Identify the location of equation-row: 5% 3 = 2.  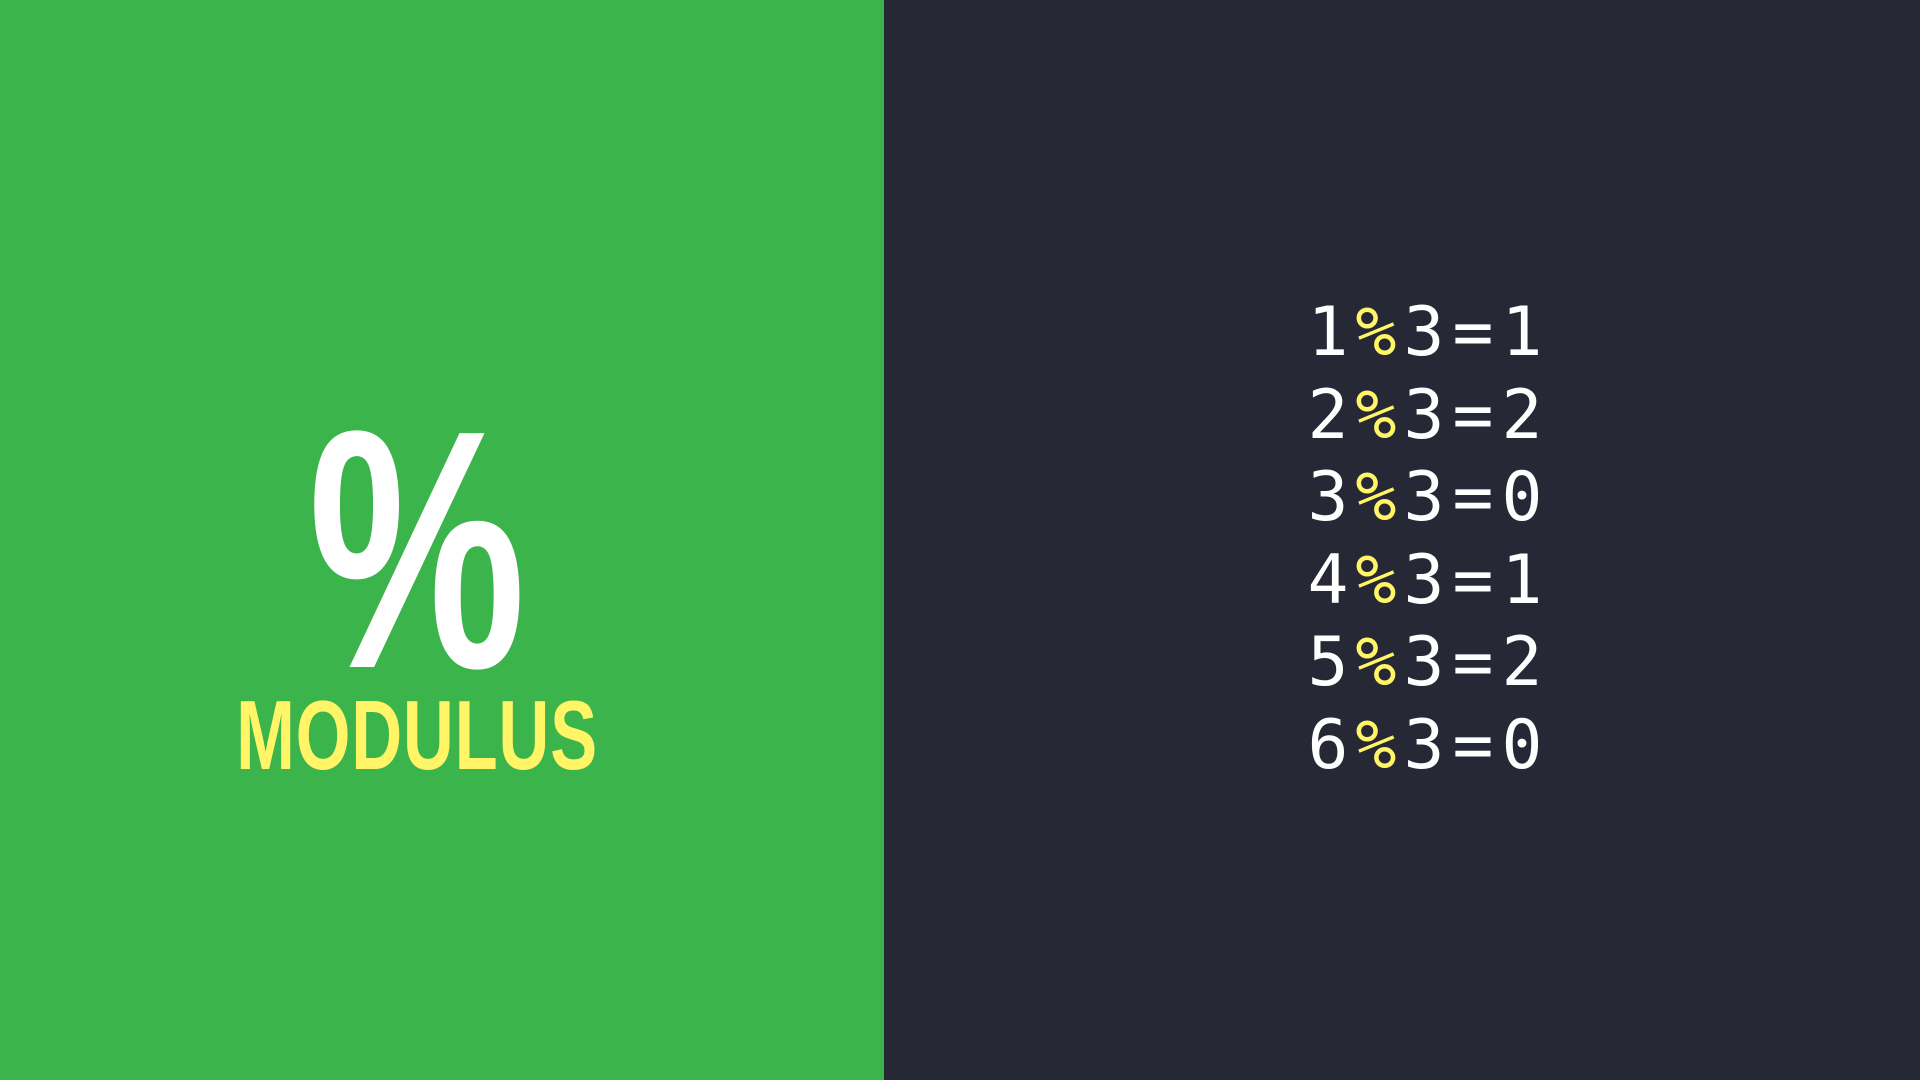
(1425, 663).